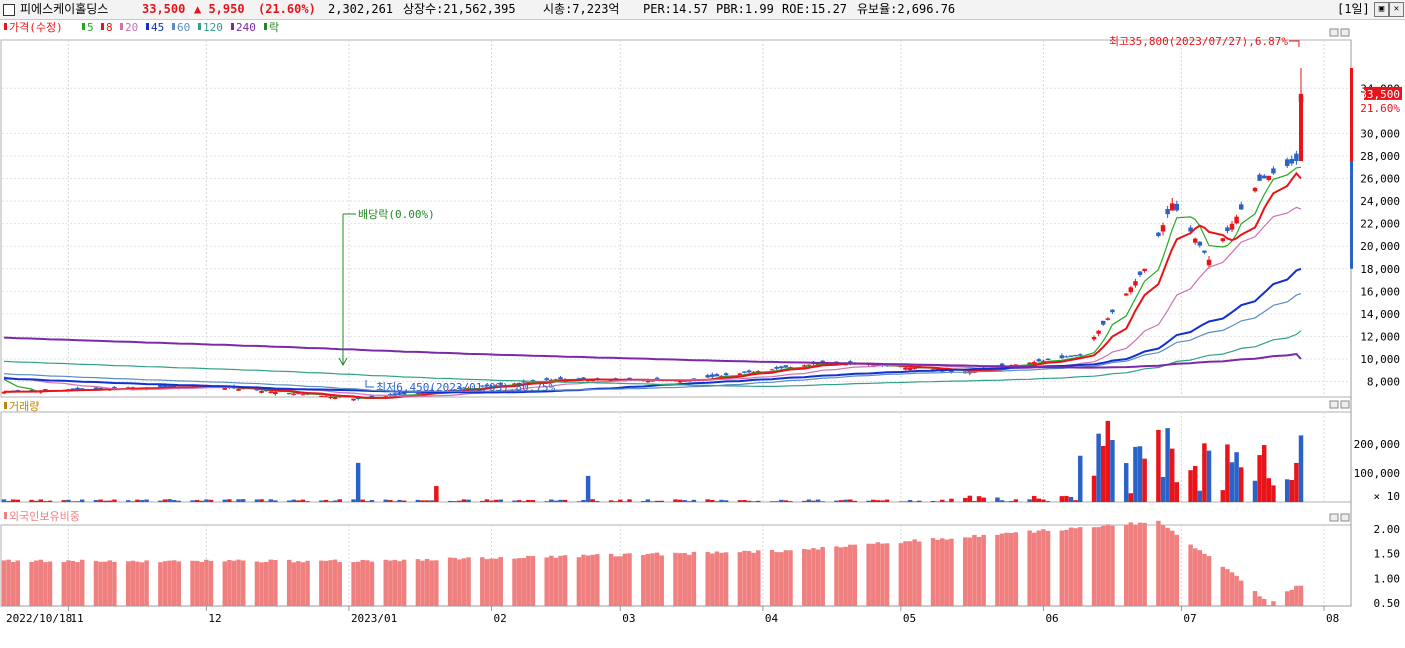  I want to click on close-icon: ✕, so click(1396, 9).